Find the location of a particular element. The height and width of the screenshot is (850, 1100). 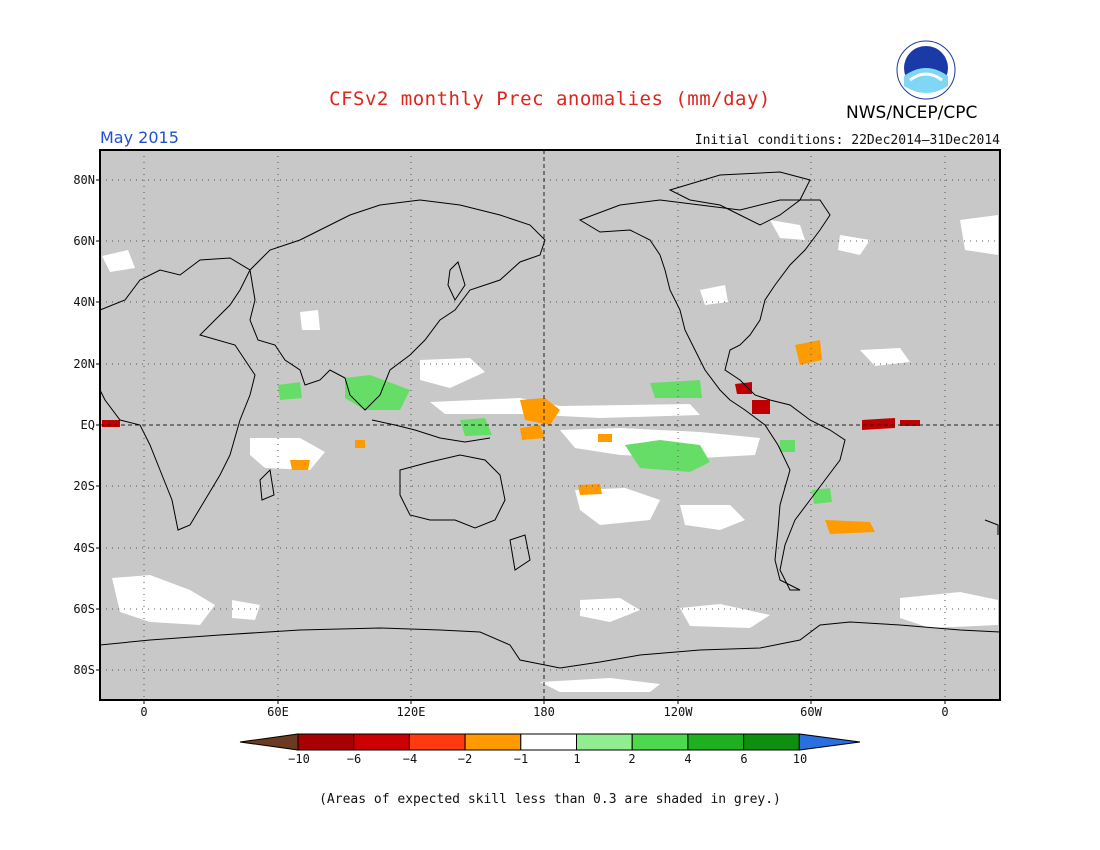

colorbar-label: 6 is located at coordinates (744, 759).